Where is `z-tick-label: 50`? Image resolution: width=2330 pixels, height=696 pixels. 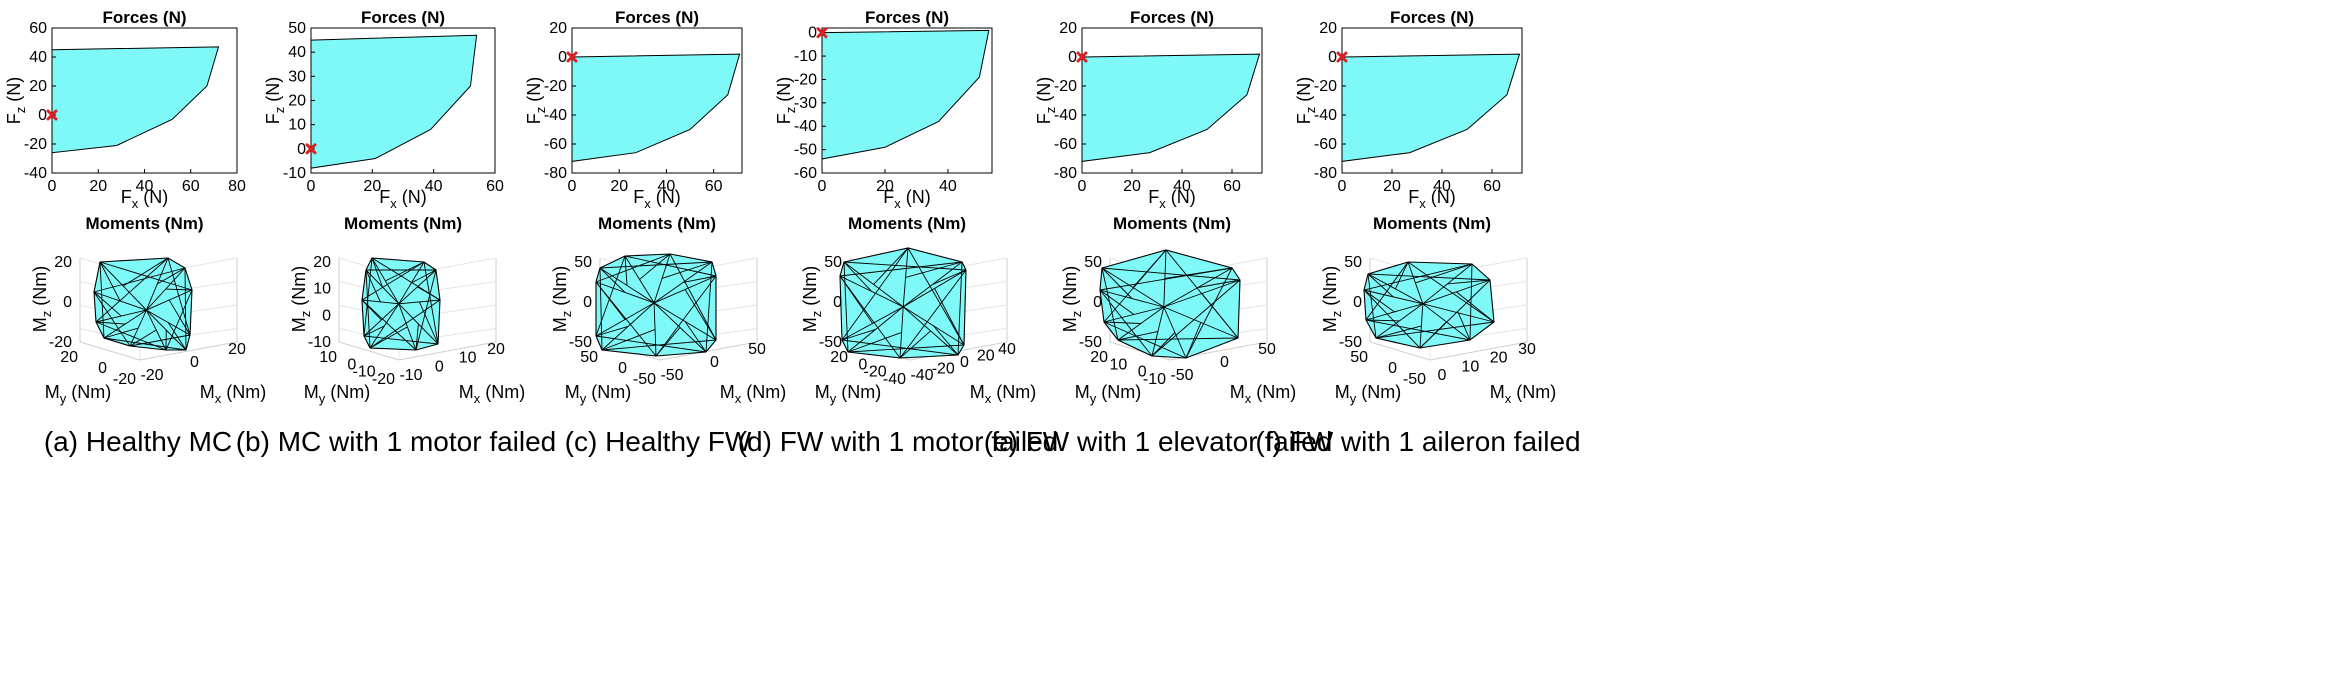 z-tick-label: 50 is located at coordinates (1093, 262).